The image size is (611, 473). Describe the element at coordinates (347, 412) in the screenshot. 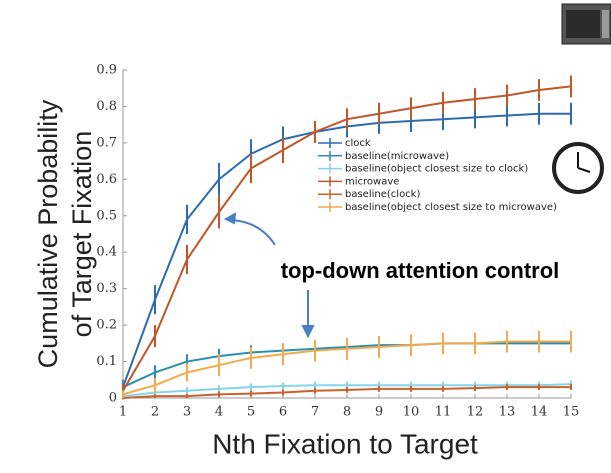

I see `x-tick-label: 8` at that location.